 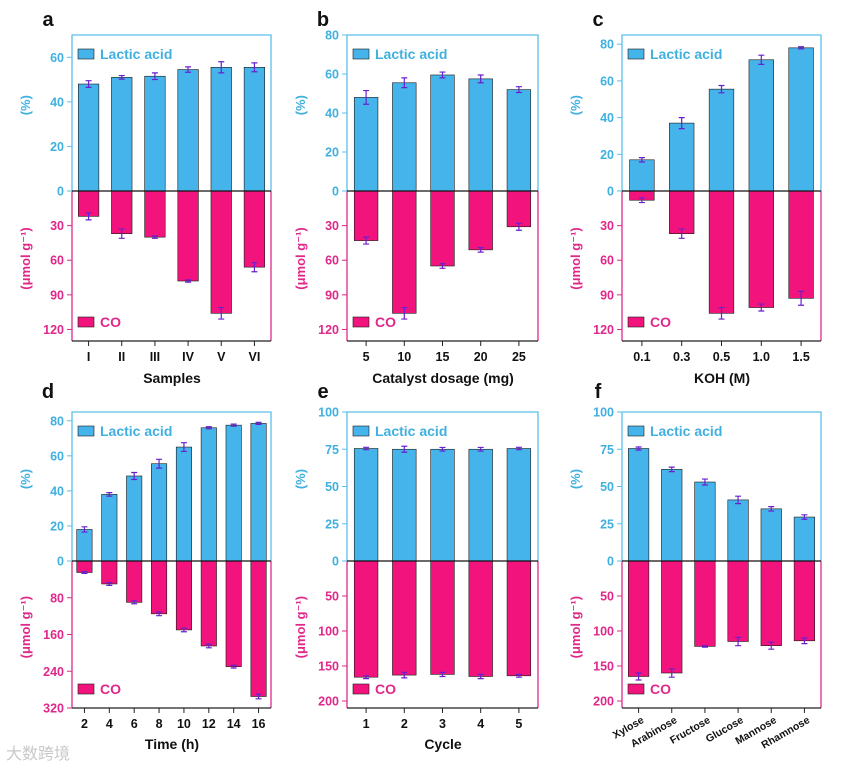 What do you see at coordinates (366, 724) in the screenshot?
I see `x-tick-label: 1` at bounding box center [366, 724].